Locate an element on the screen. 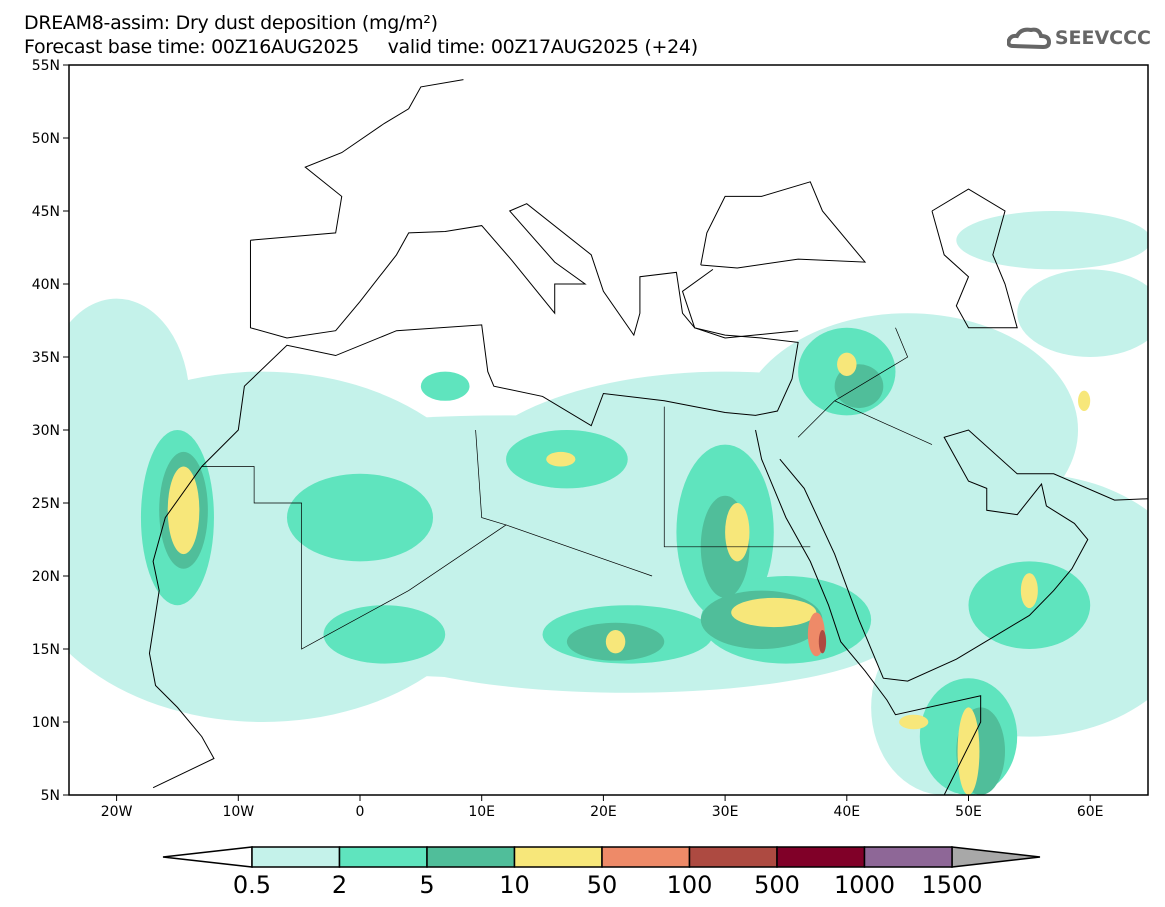 This screenshot has width=1165, height=907. lon-label: 30E is located at coordinates (725, 812).